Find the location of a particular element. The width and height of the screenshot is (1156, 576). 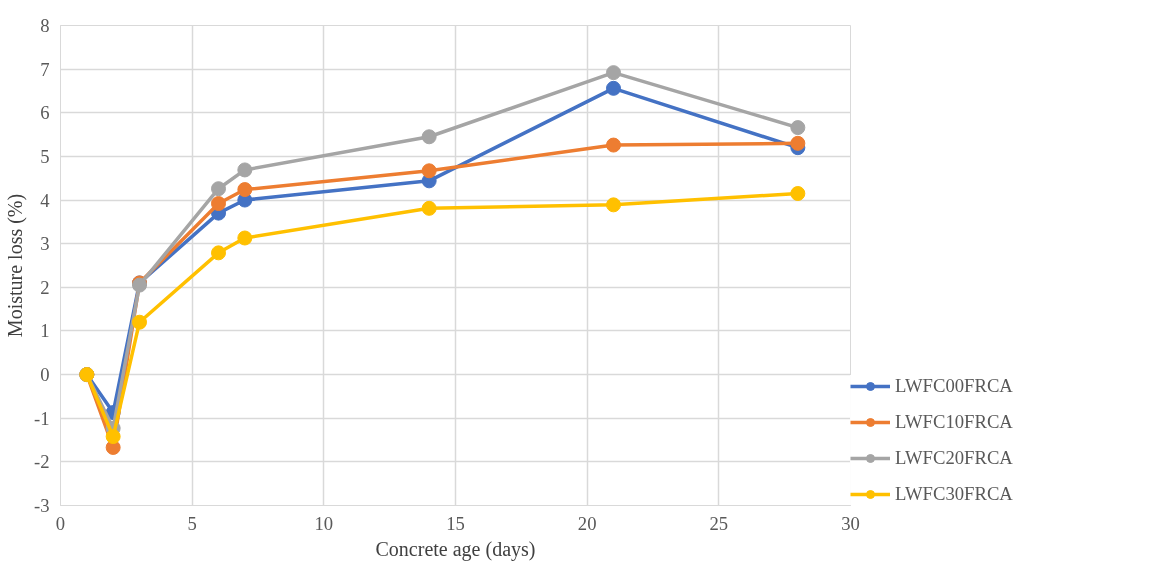

y-tick-label: 1 is located at coordinates (45, 331).